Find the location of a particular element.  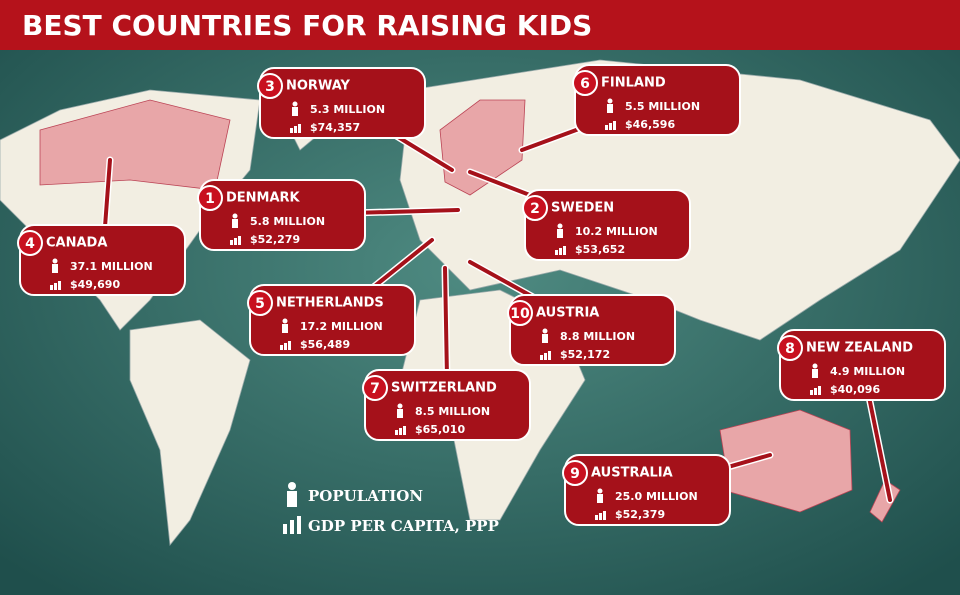

country: SWEDEN is located at coordinates (582, 208).